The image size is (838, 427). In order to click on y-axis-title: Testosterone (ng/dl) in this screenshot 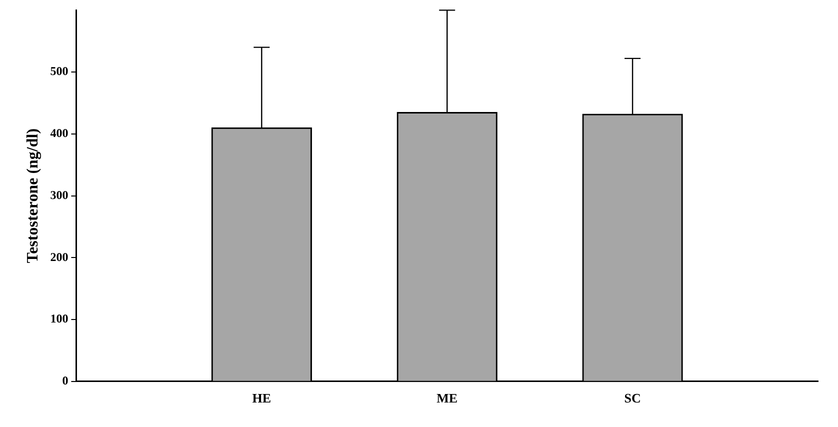, I will do `click(33, 196)`.